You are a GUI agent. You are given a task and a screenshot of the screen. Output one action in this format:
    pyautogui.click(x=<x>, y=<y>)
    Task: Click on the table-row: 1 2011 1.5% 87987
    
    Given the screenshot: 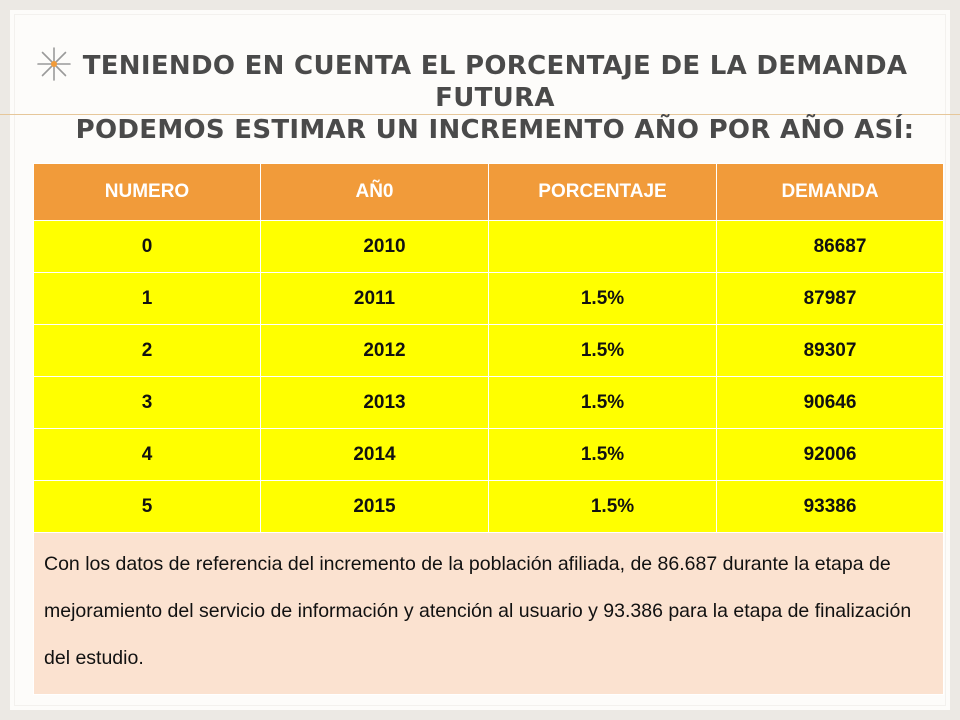 What is the action you would take?
    pyautogui.click(x=488, y=298)
    